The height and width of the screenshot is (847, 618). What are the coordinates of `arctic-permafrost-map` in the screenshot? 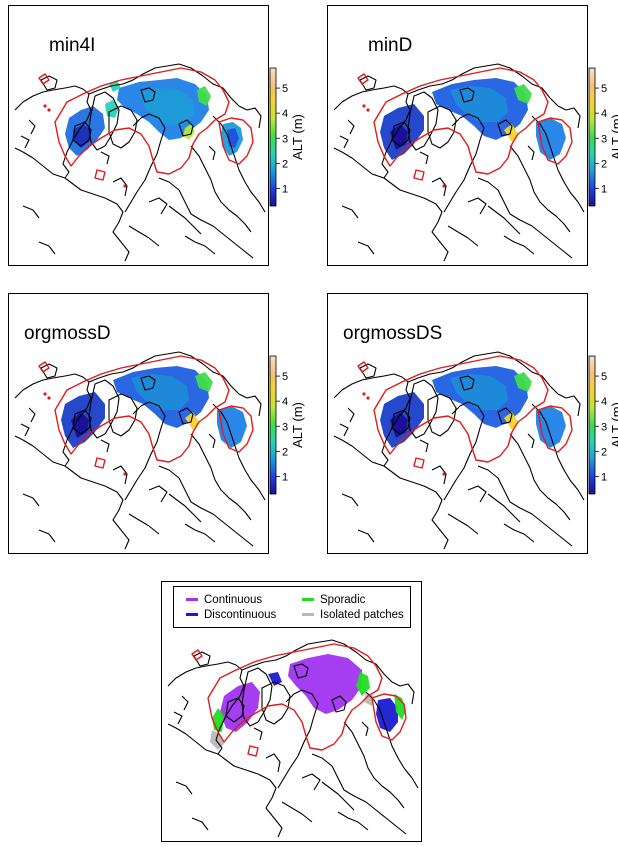 It's located at (293, 738).